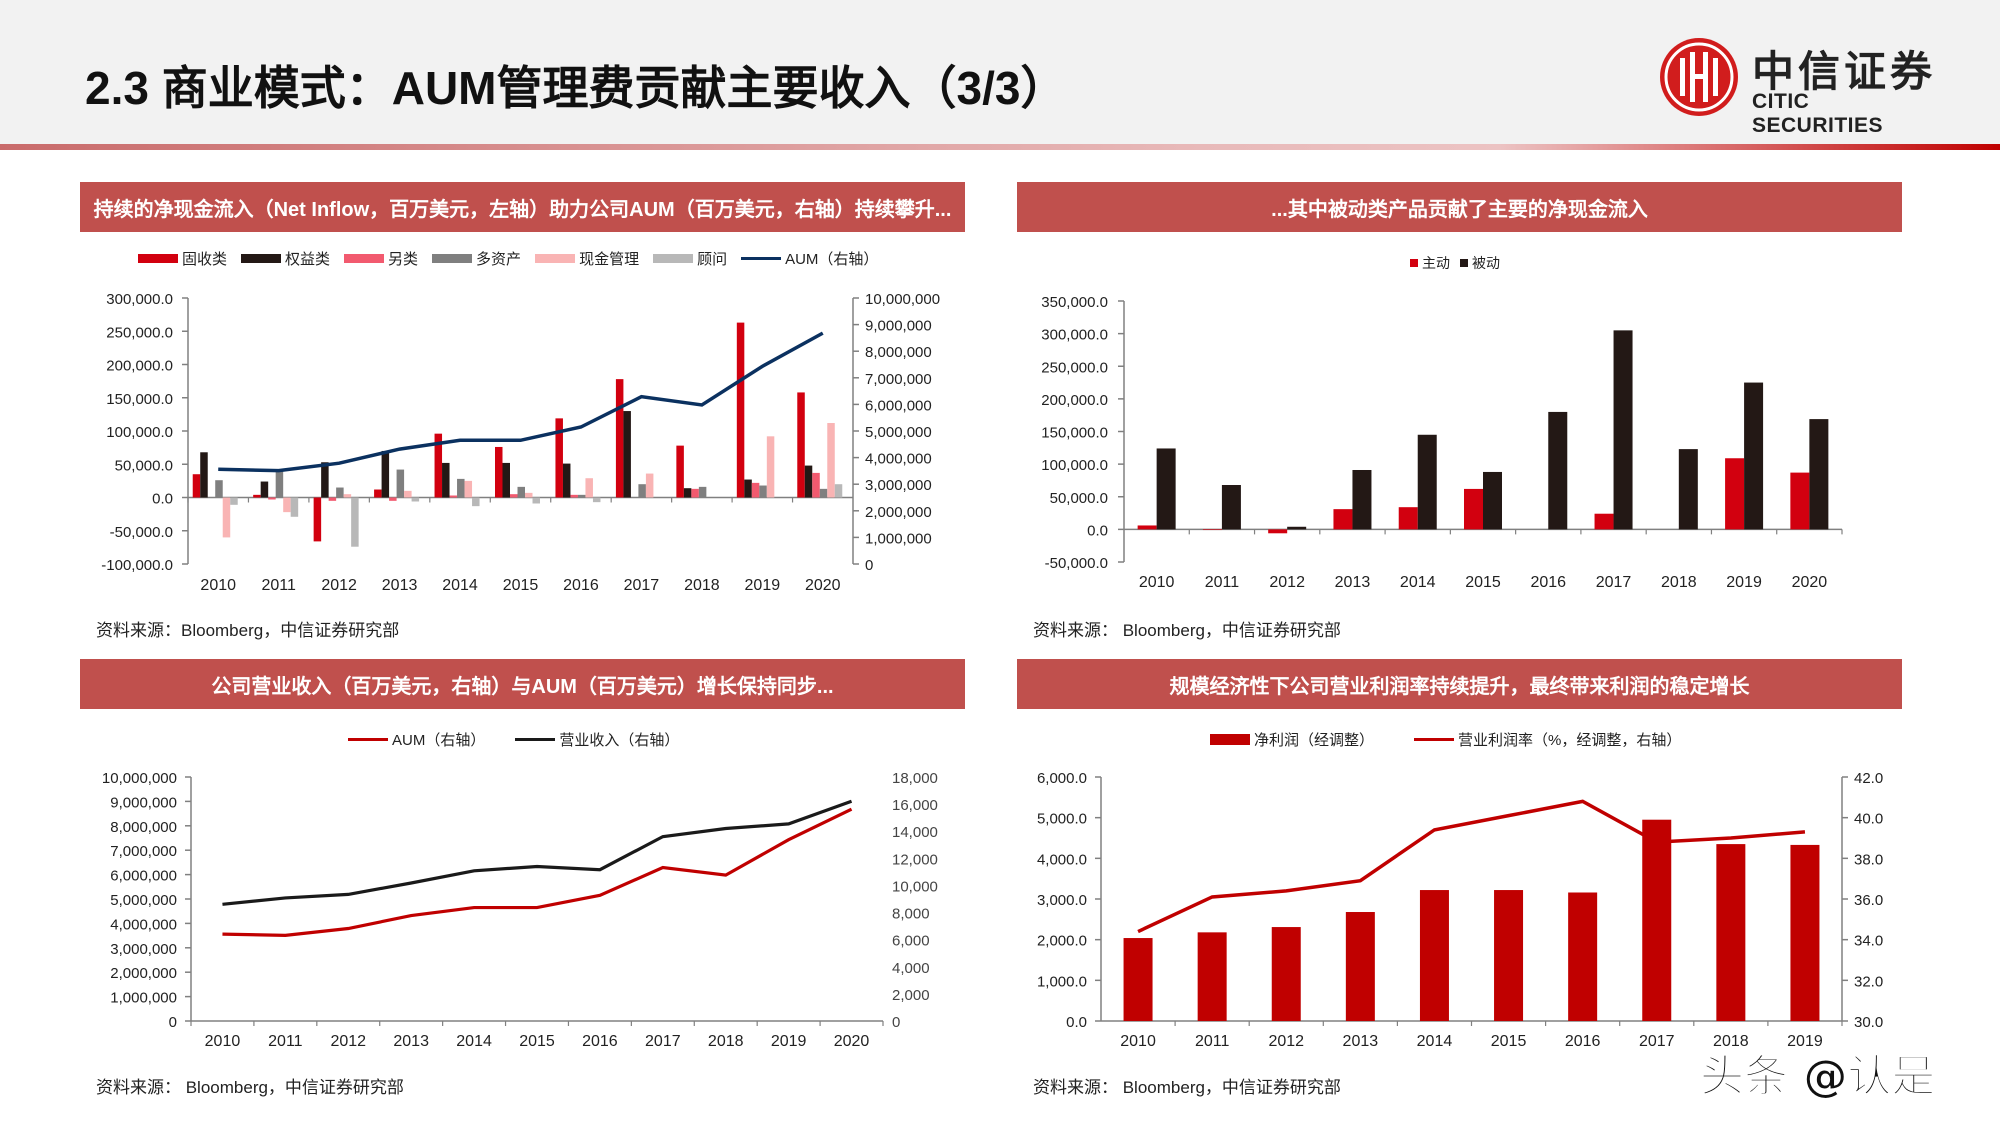 Image resolution: width=2000 pixels, height=1125 pixels. Describe the element at coordinates (915, 778) in the screenshot. I see `svg-text: 18,000` at that location.